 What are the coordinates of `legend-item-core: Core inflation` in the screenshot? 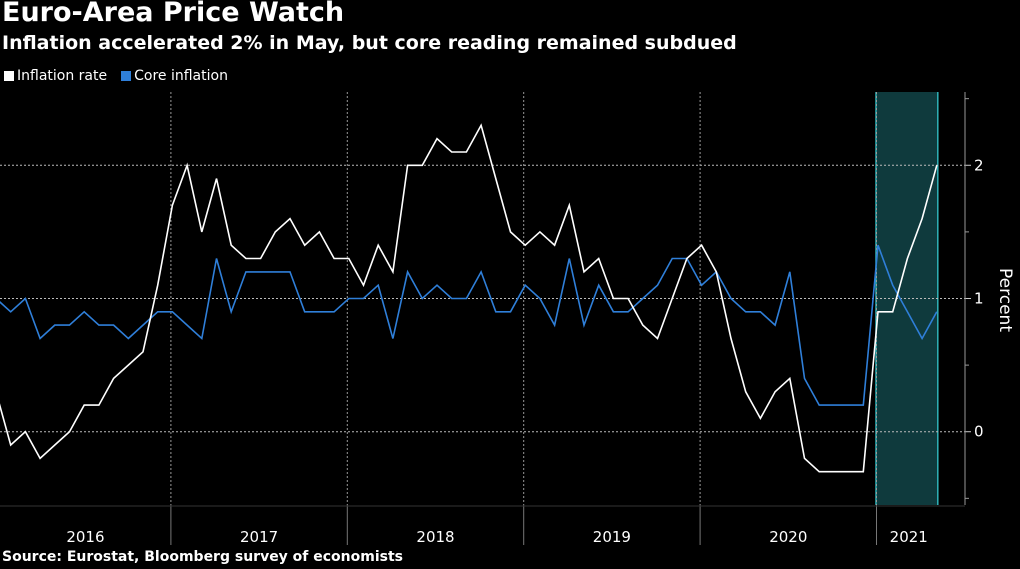 It's located at (174, 76).